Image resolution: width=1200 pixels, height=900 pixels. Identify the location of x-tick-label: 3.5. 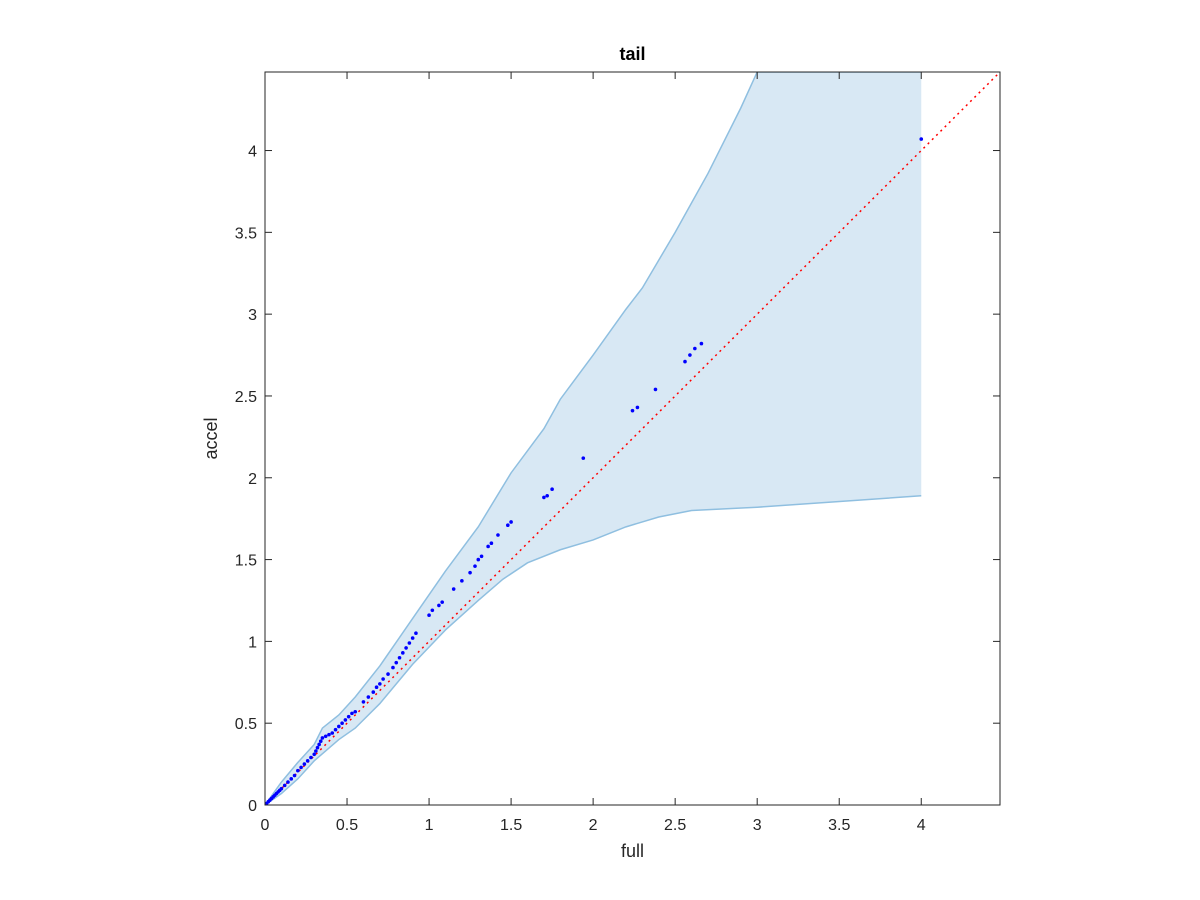
(839, 825).